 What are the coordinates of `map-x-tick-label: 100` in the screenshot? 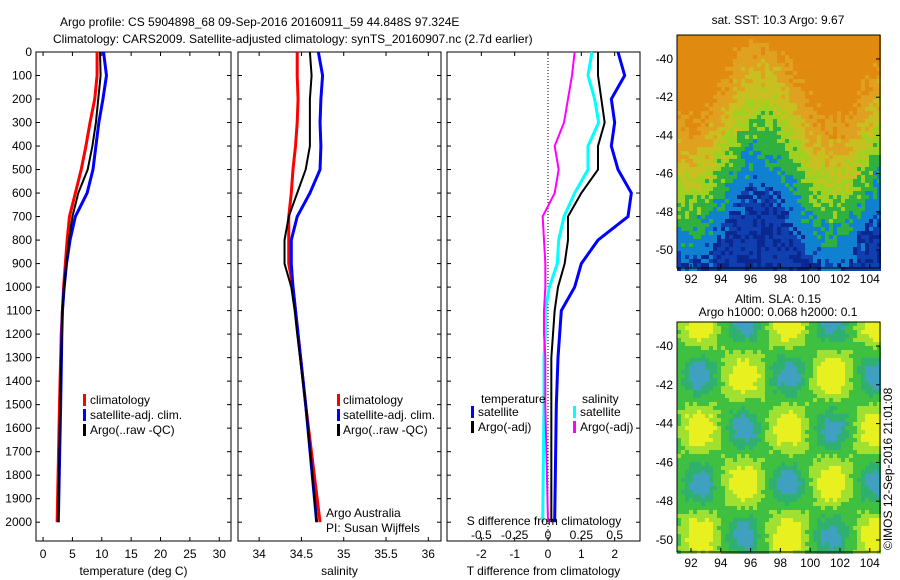 It's located at (810, 279).